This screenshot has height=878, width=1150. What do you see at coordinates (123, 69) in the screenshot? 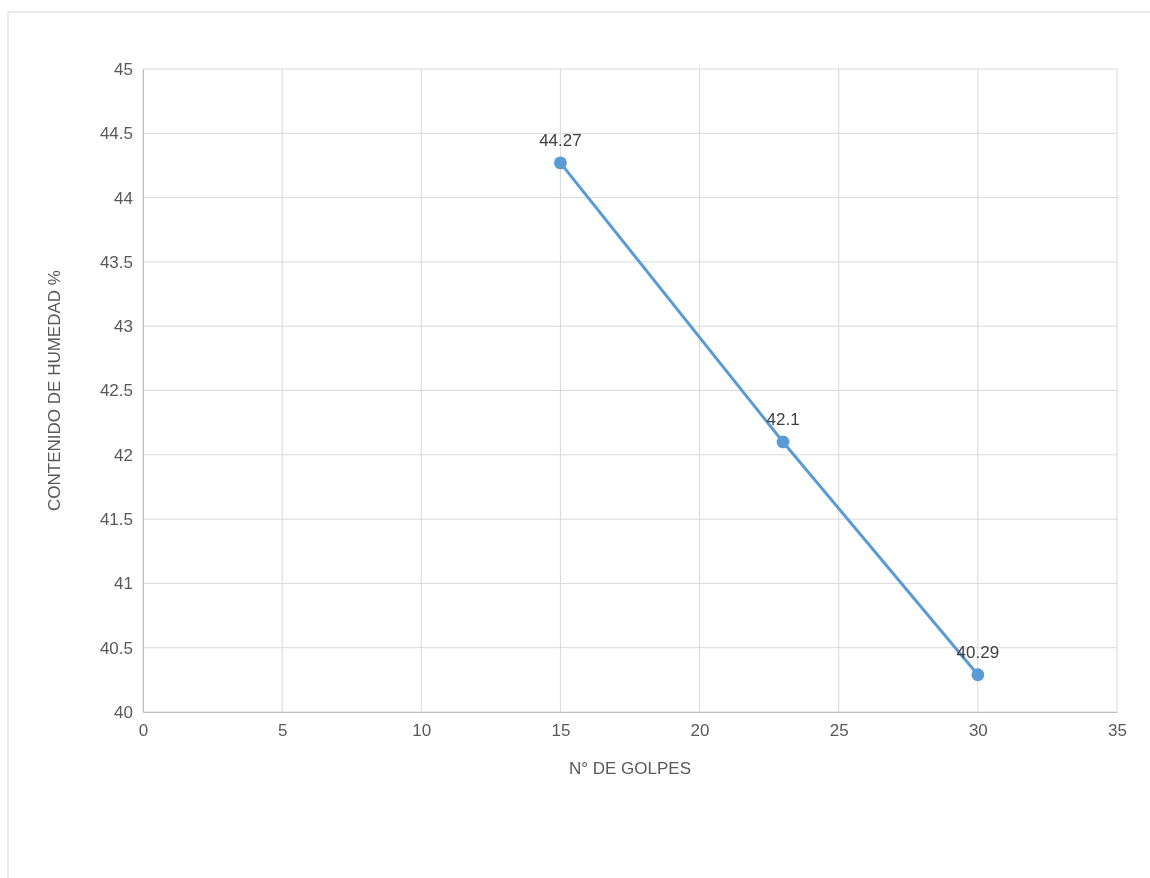
I see `y-tick-label: 45` at bounding box center [123, 69].